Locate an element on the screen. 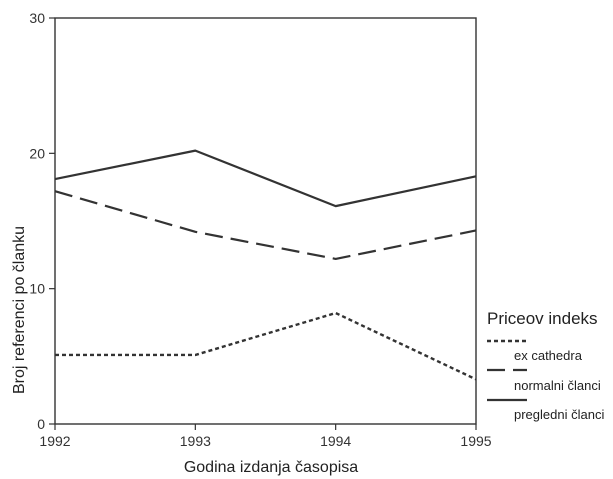  legend-title: Priceov indeks is located at coordinates (542, 318).